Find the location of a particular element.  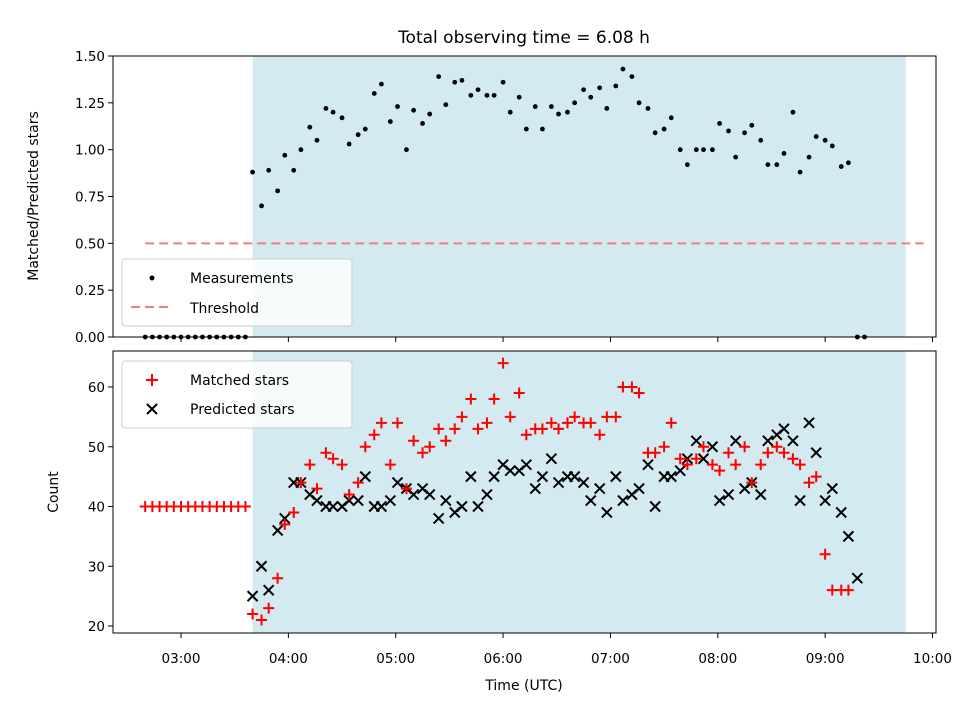

top-y-tick-label: 1.50 is located at coordinates (90, 57).